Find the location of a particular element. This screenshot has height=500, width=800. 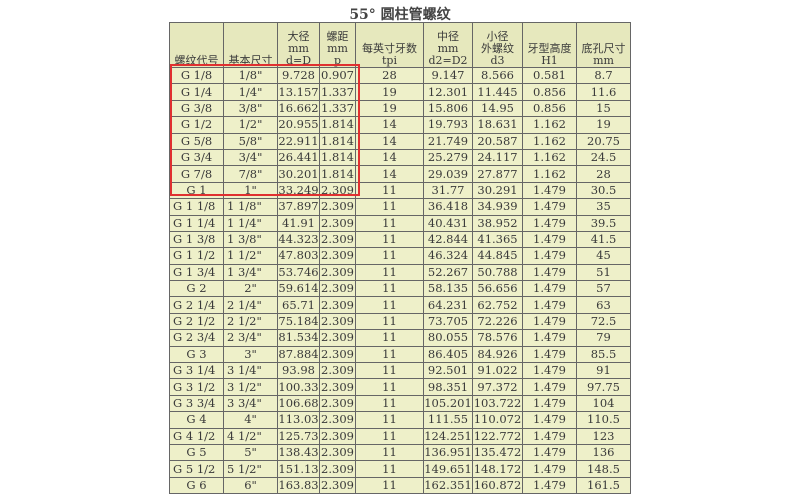

table-cell: 136.951 is located at coordinates (448, 452).